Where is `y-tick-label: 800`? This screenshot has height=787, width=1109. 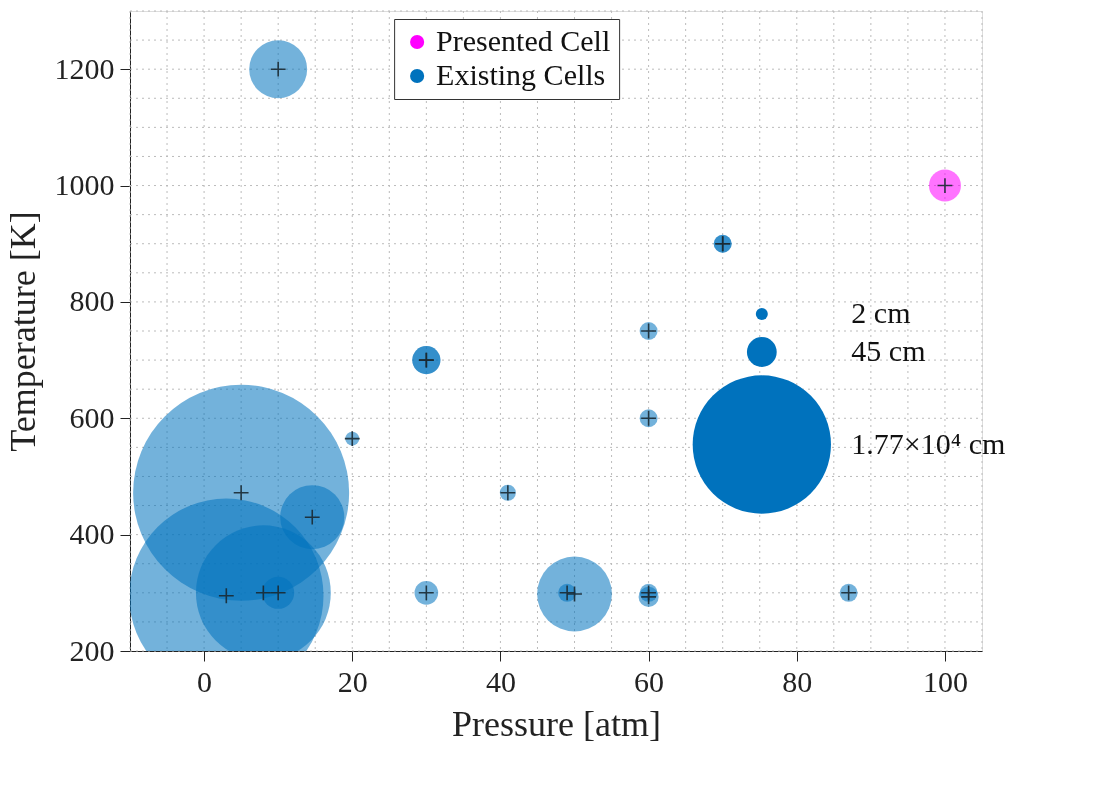 y-tick-label: 800 is located at coordinates (92, 301).